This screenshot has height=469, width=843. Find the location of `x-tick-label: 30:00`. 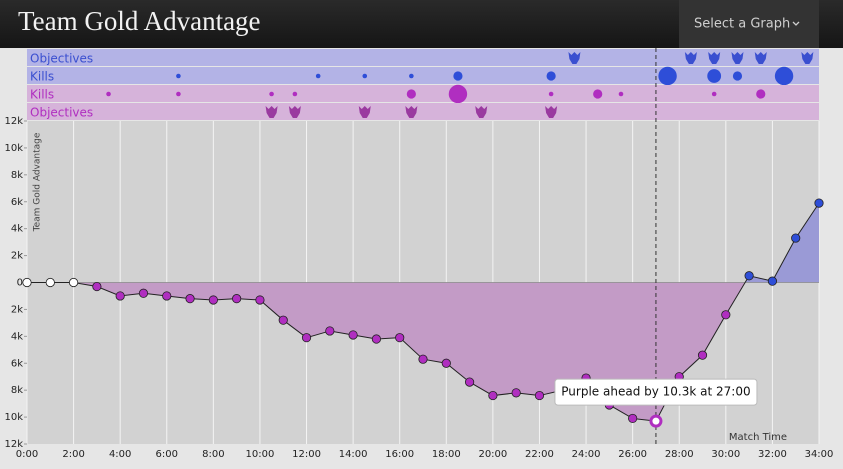

x-tick-label: 30:00 is located at coordinates (725, 454).